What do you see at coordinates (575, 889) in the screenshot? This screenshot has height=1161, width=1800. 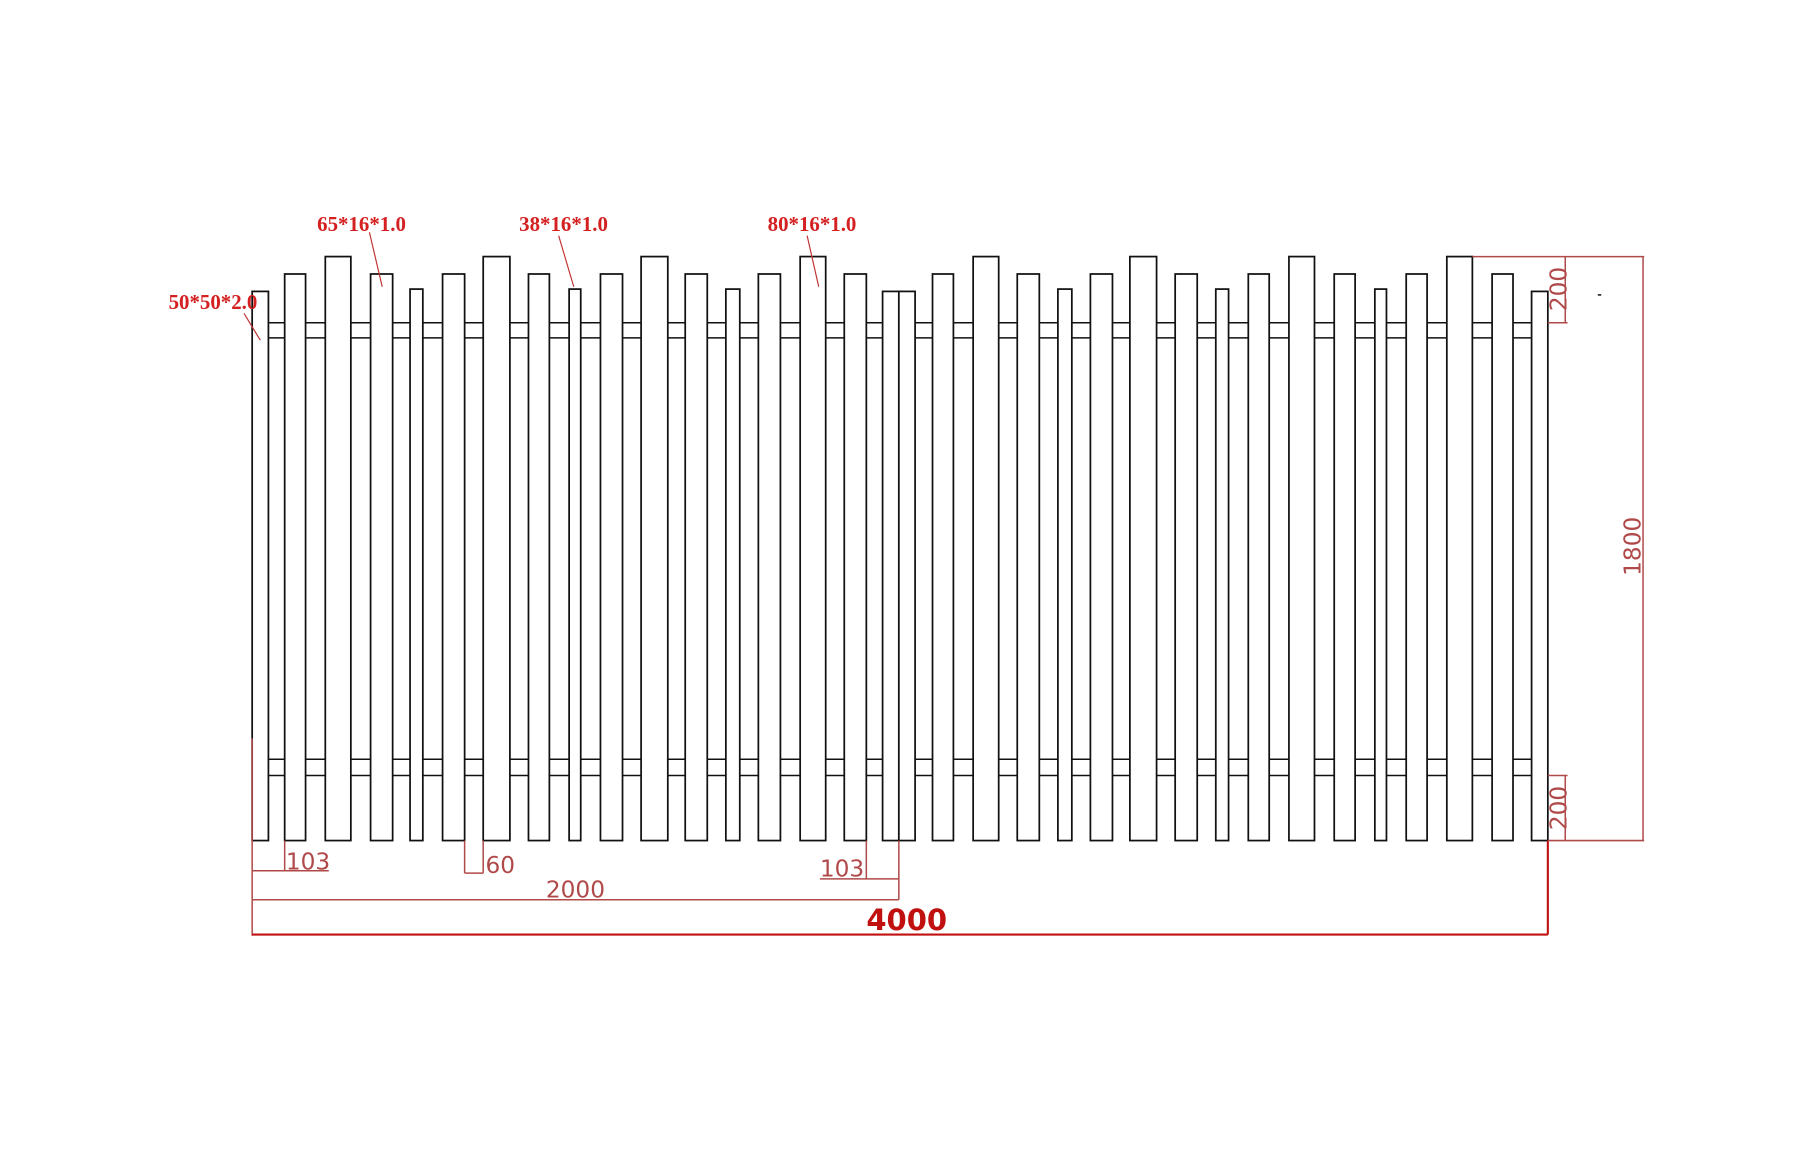 I see `dimension-label: 2000` at bounding box center [575, 889].